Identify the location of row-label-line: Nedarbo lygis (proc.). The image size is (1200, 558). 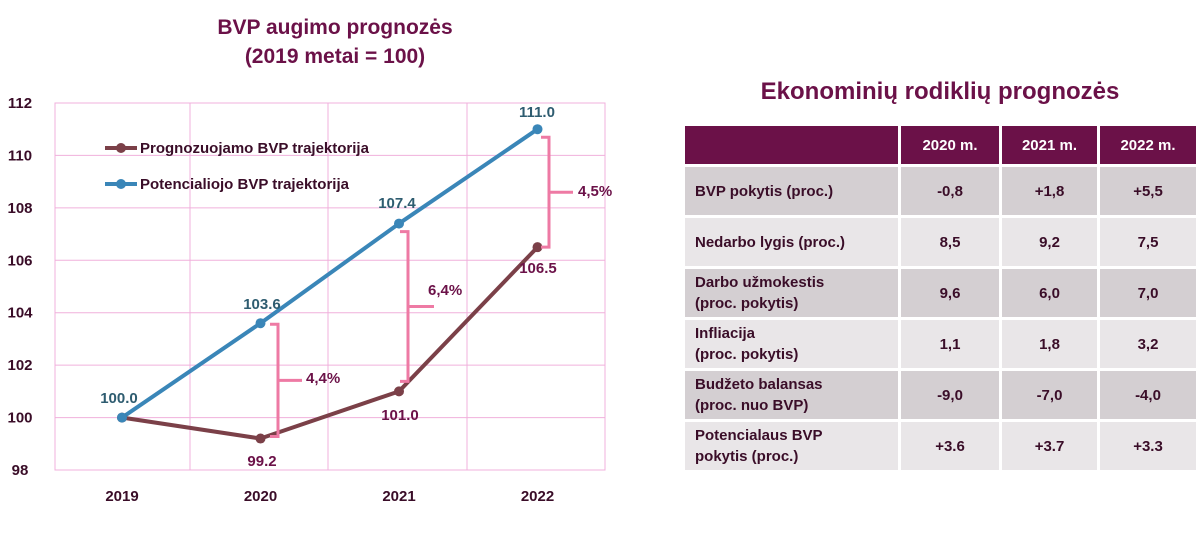
(770, 242).